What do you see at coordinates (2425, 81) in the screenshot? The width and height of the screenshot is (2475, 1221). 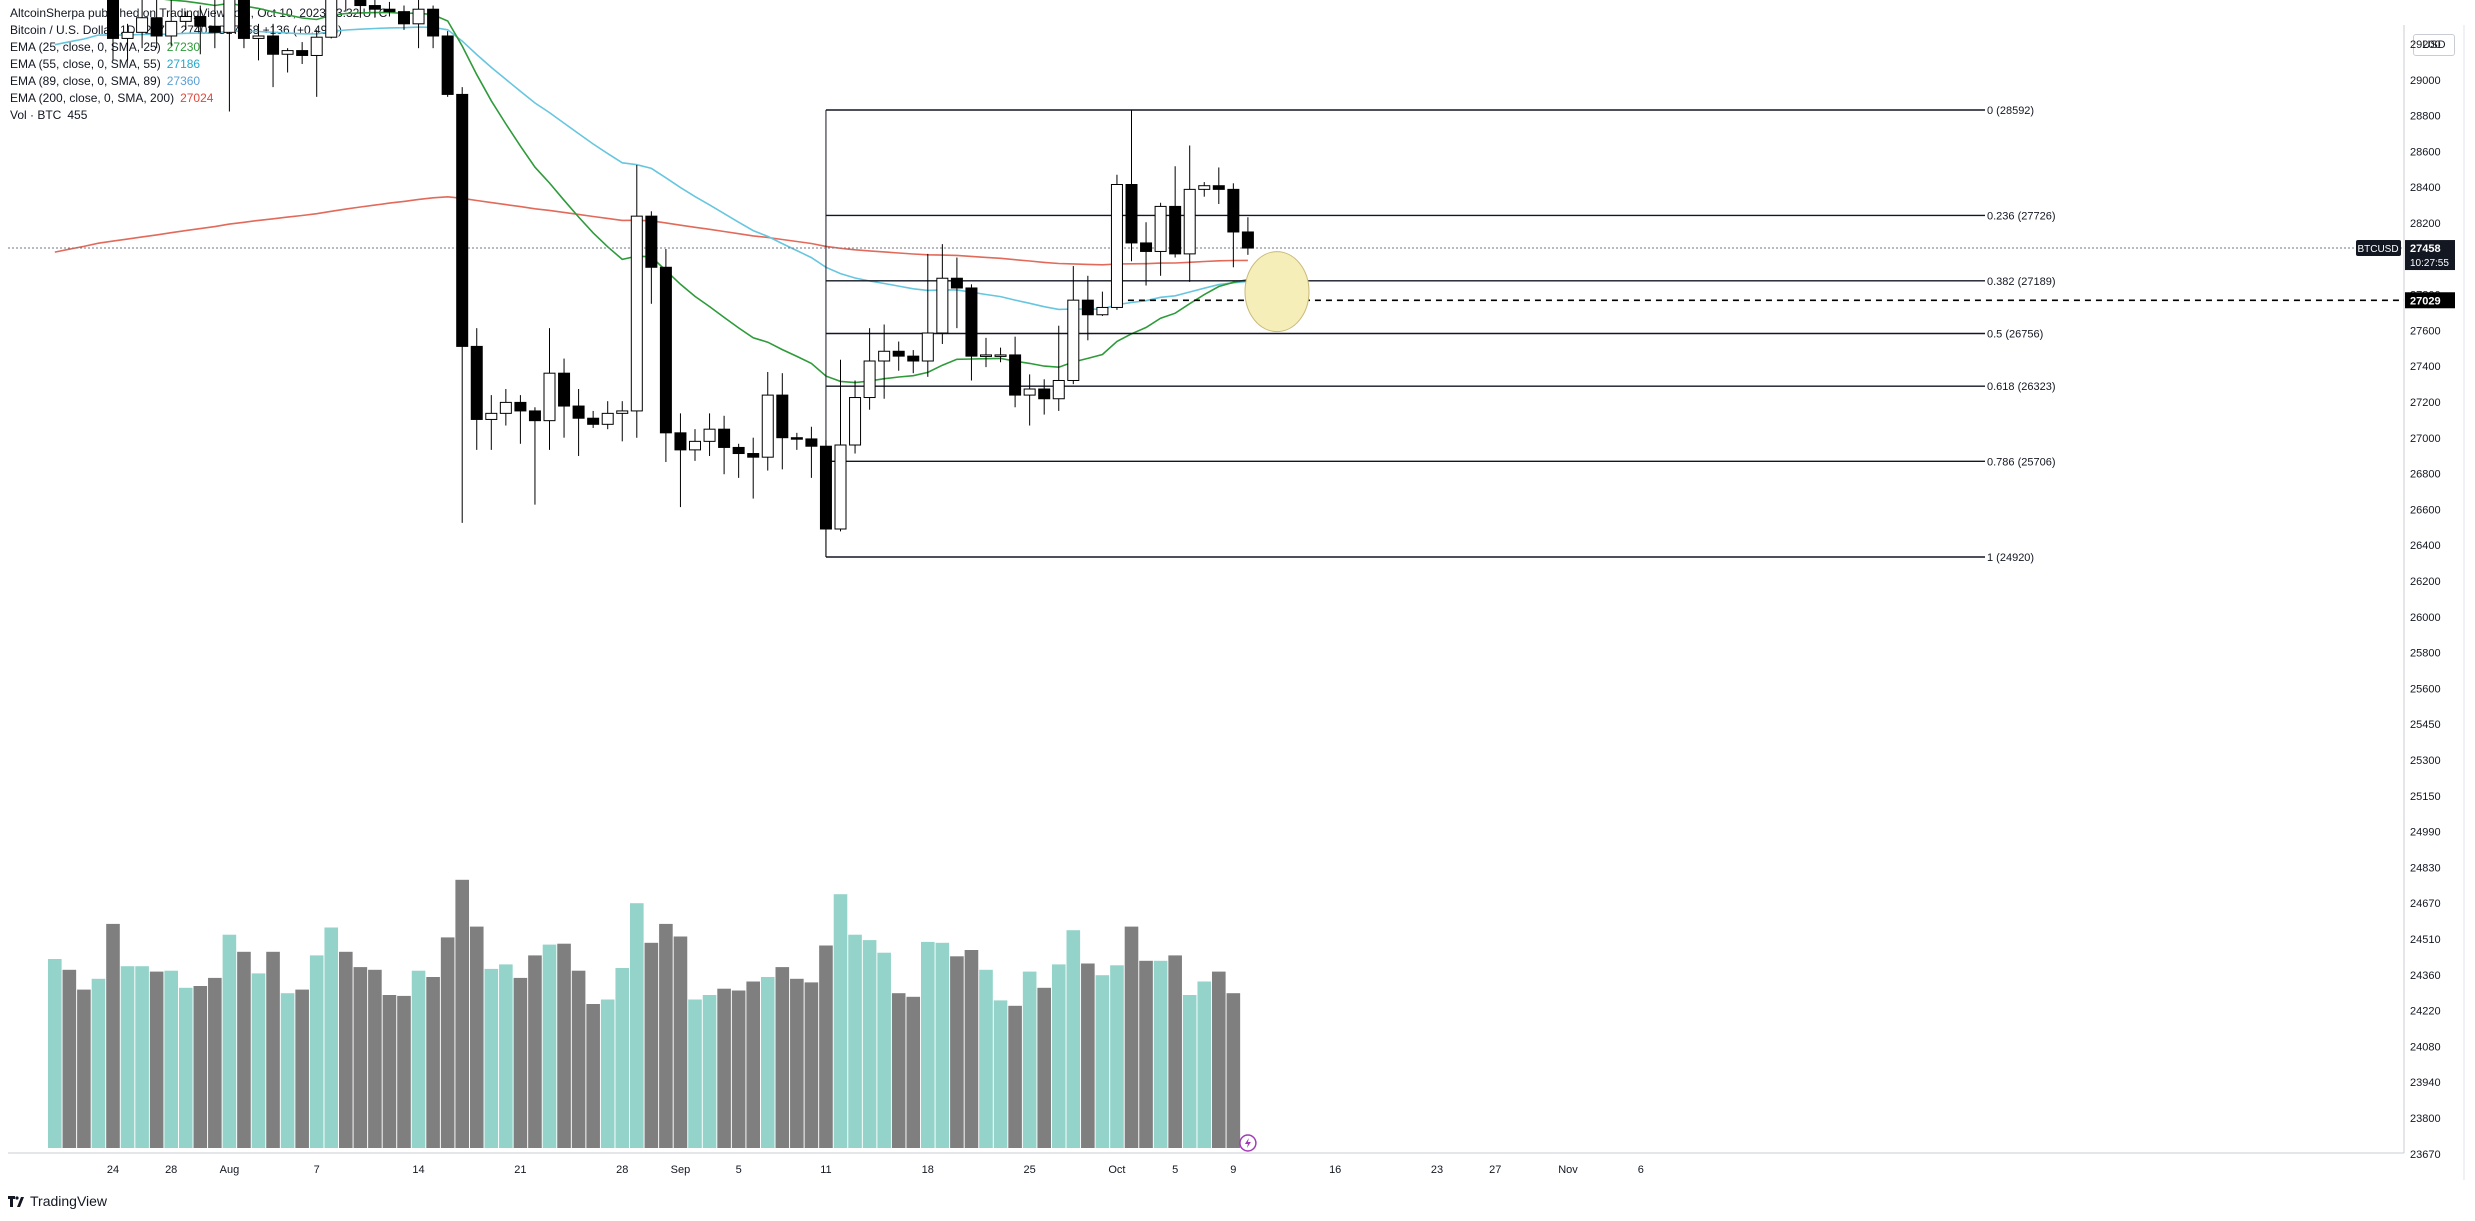 I see `y-tick-label: 29000` at bounding box center [2425, 81].